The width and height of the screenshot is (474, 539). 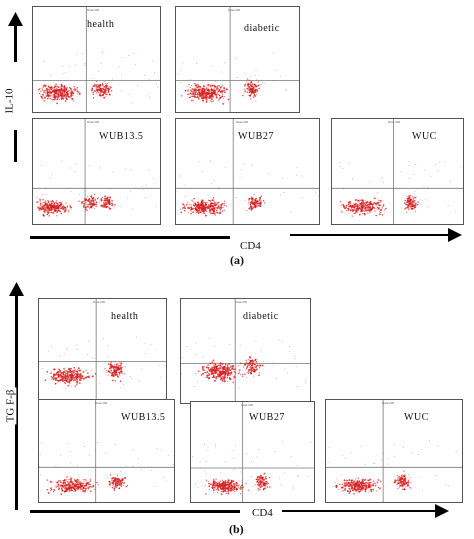 I want to click on panel-header-b-wub135: Data.000, so click(x=101, y=403).